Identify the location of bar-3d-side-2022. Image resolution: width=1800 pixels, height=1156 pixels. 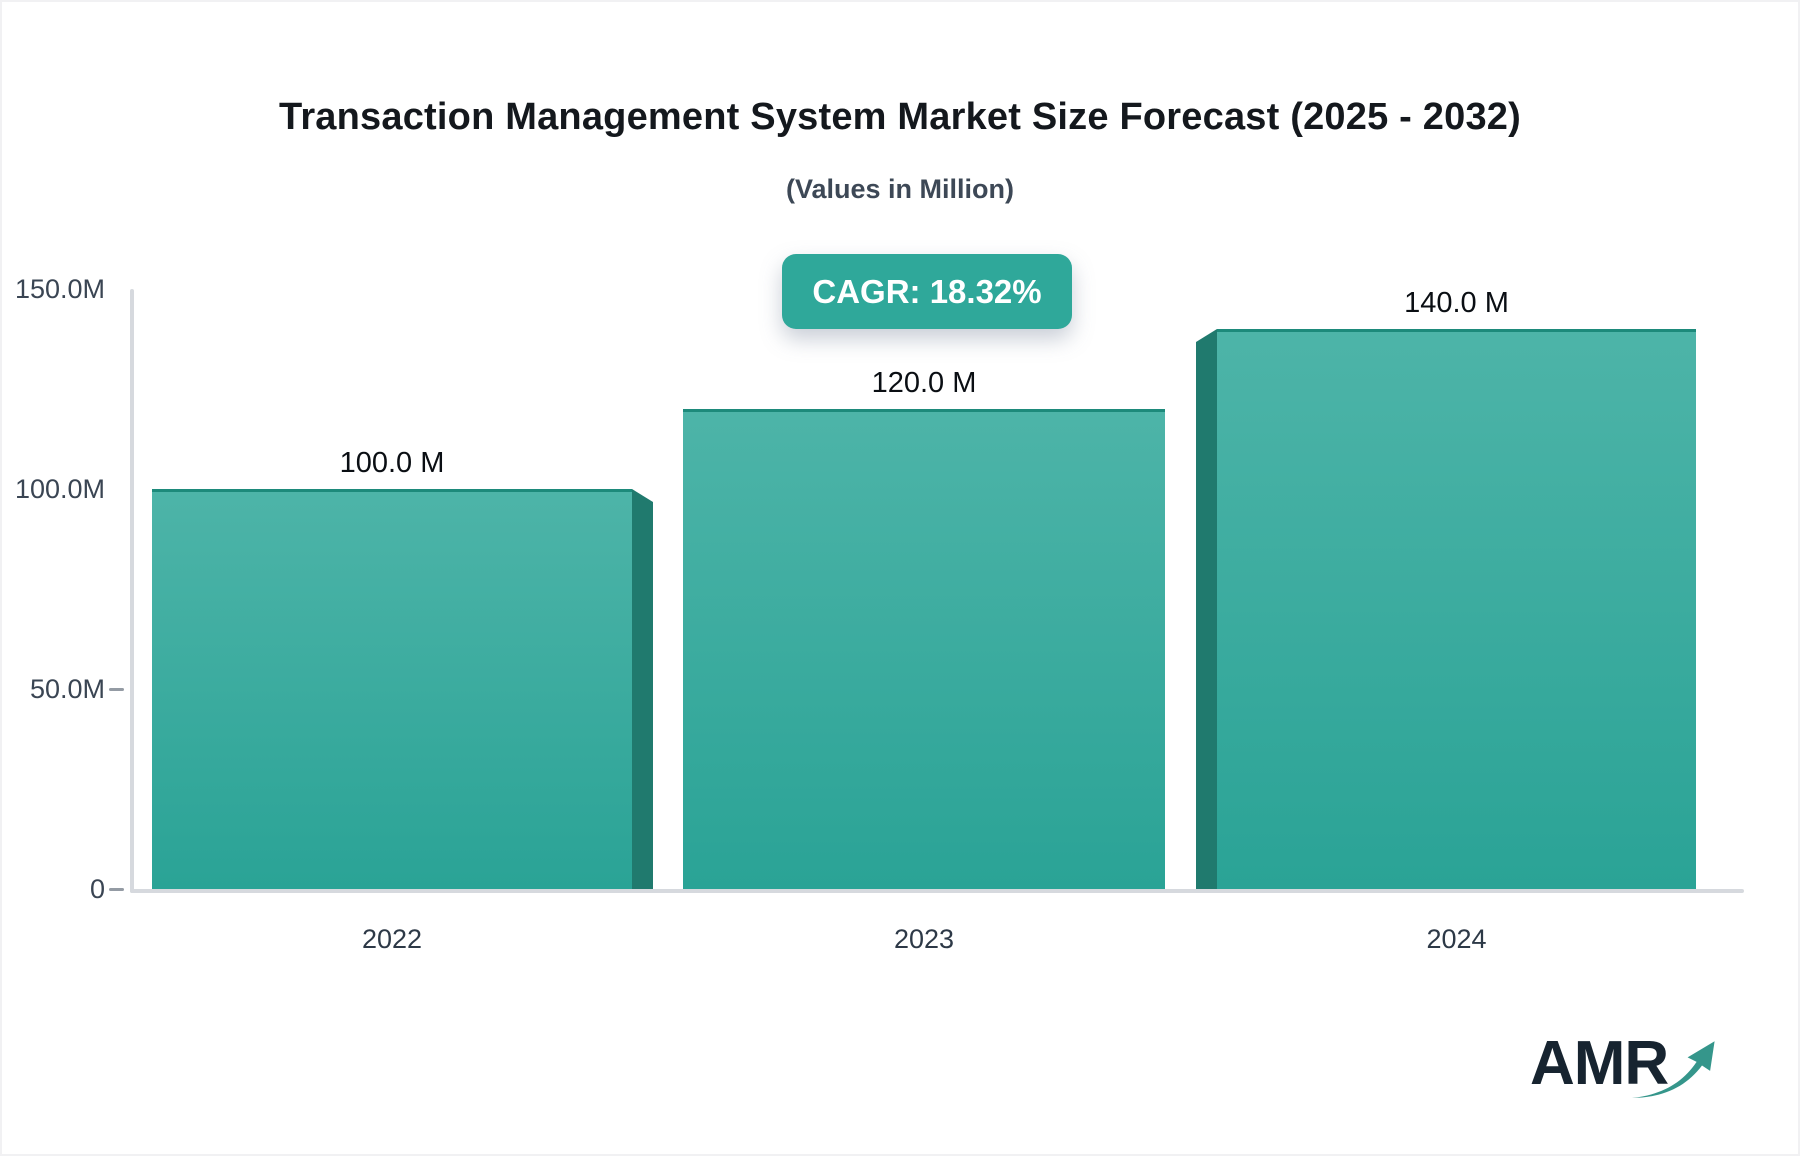
(642, 689).